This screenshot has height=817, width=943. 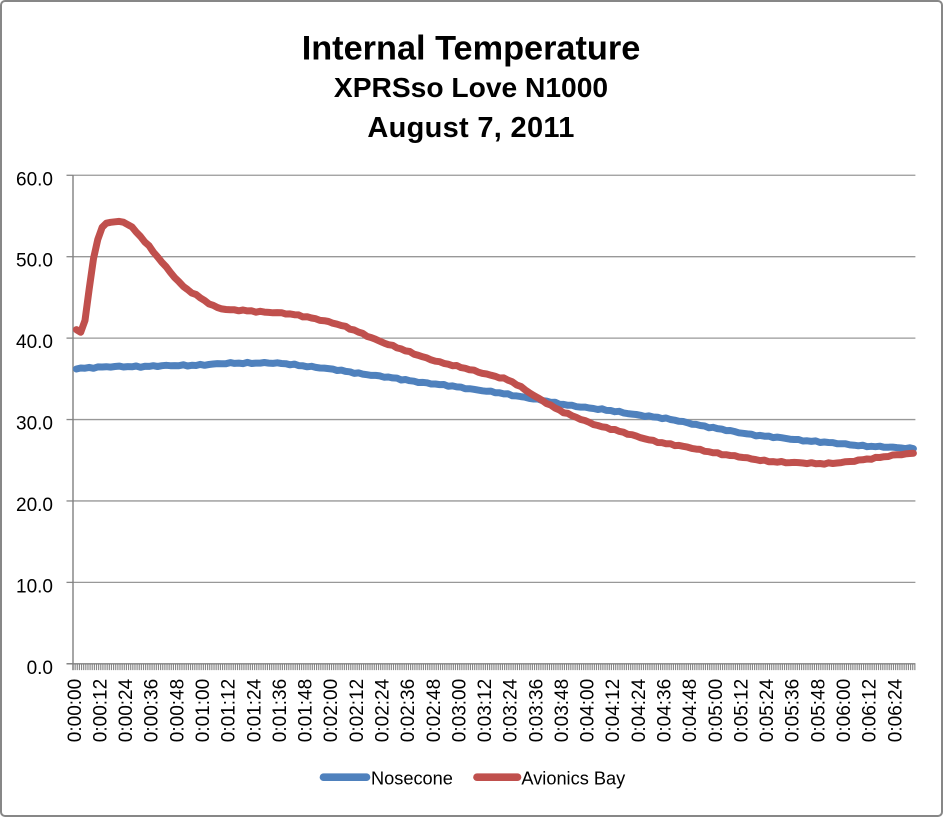 What do you see at coordinates (34, 342) in the screenshot?
I see `svg-text: 40.0` at bounding box center [34, 342].